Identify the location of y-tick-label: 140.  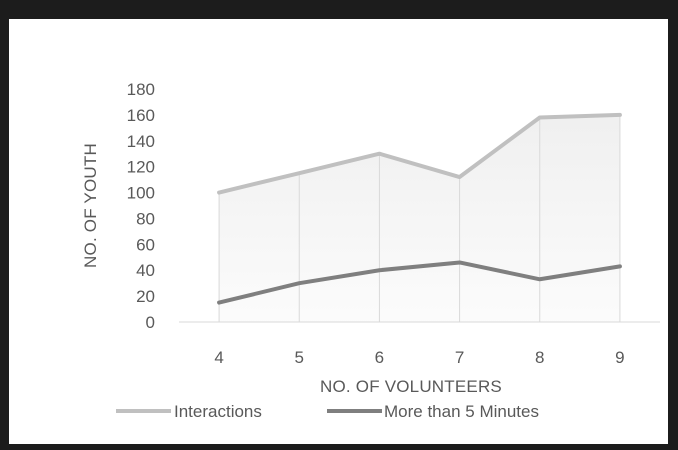
(141, 141).